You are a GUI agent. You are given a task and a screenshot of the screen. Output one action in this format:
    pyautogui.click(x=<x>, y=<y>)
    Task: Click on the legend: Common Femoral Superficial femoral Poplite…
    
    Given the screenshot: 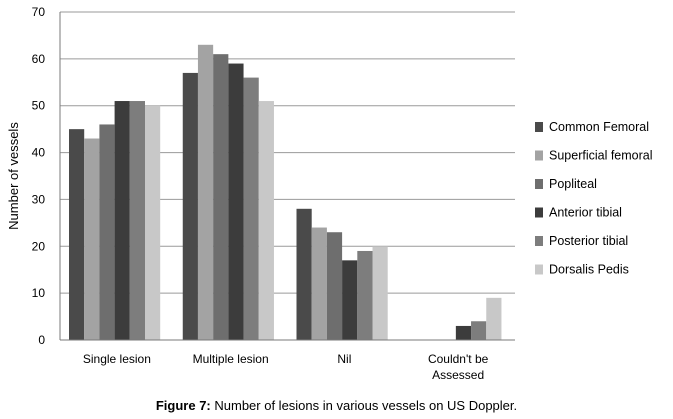 What is the action you would take?
    pyautogui.click(x=594, y=198)
    